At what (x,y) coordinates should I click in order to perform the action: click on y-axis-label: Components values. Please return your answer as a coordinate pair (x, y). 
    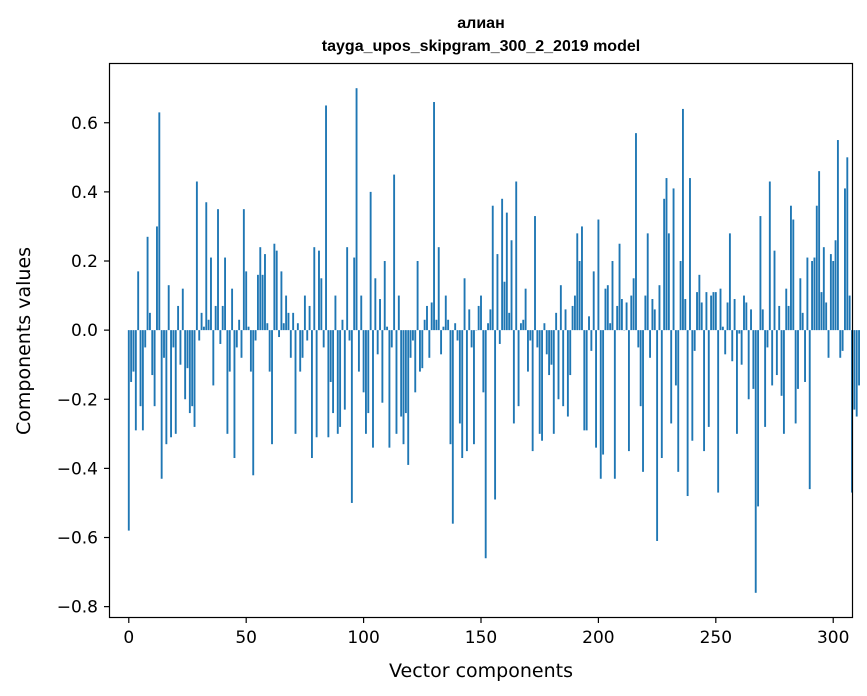
    Looking at the image, I should click on (24, 341).